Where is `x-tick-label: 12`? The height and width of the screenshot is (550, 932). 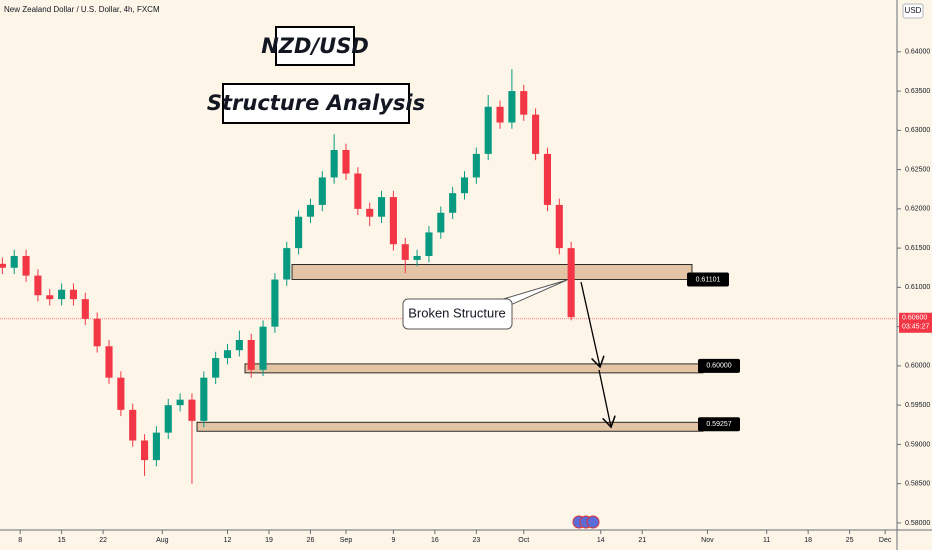
x-tick-label: 12 is located at coordinates (228, 540).